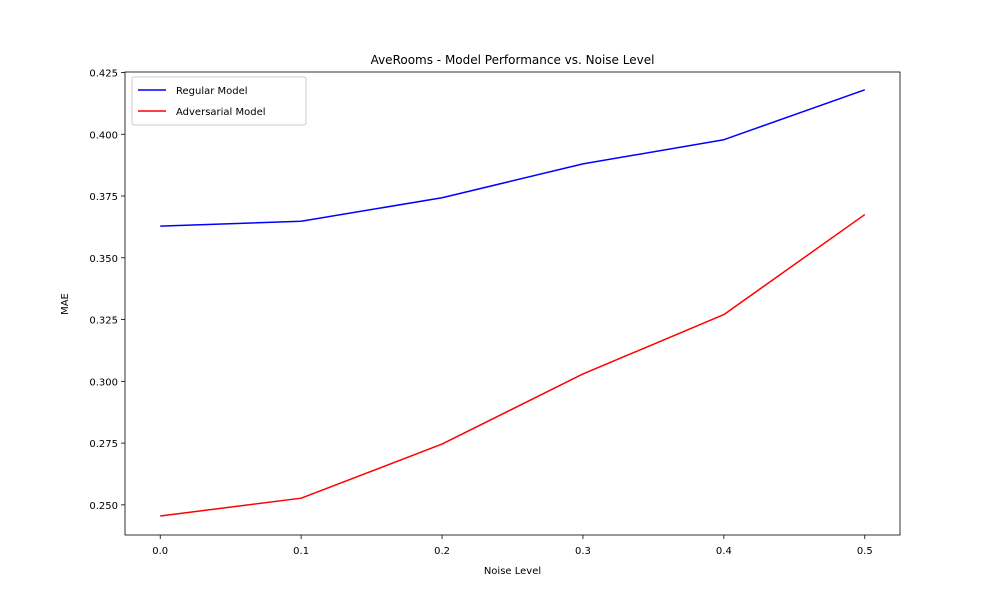 Image resolution: width=1000 pixels, height=600 pixels. What do you see at coordinates (221, 112) in the screenshot?
I see `legend-label-adversarial-model: Adversarial Model` at bounding box center [221, 112].